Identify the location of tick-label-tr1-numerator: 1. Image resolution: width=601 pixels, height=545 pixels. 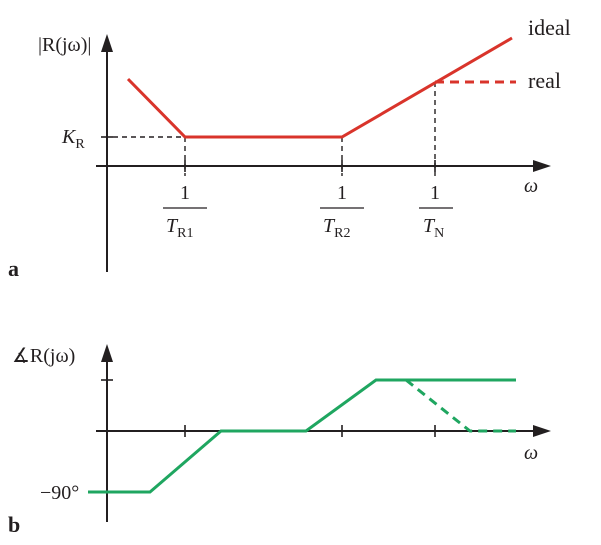
(185, 193).